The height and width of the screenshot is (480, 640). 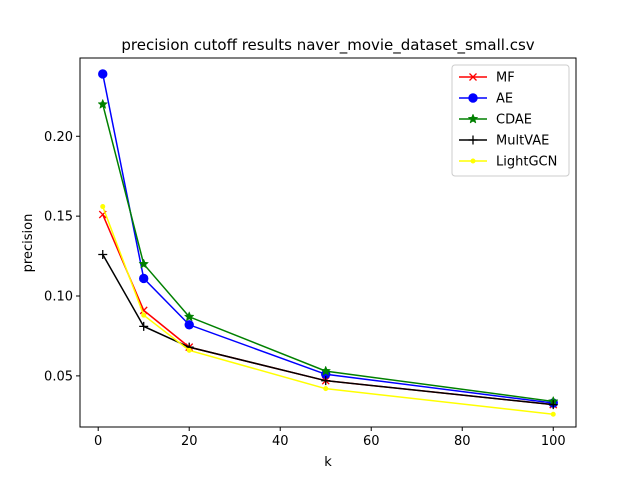 I want to click on legend-label: CDAE, so click(x=514, y=120).